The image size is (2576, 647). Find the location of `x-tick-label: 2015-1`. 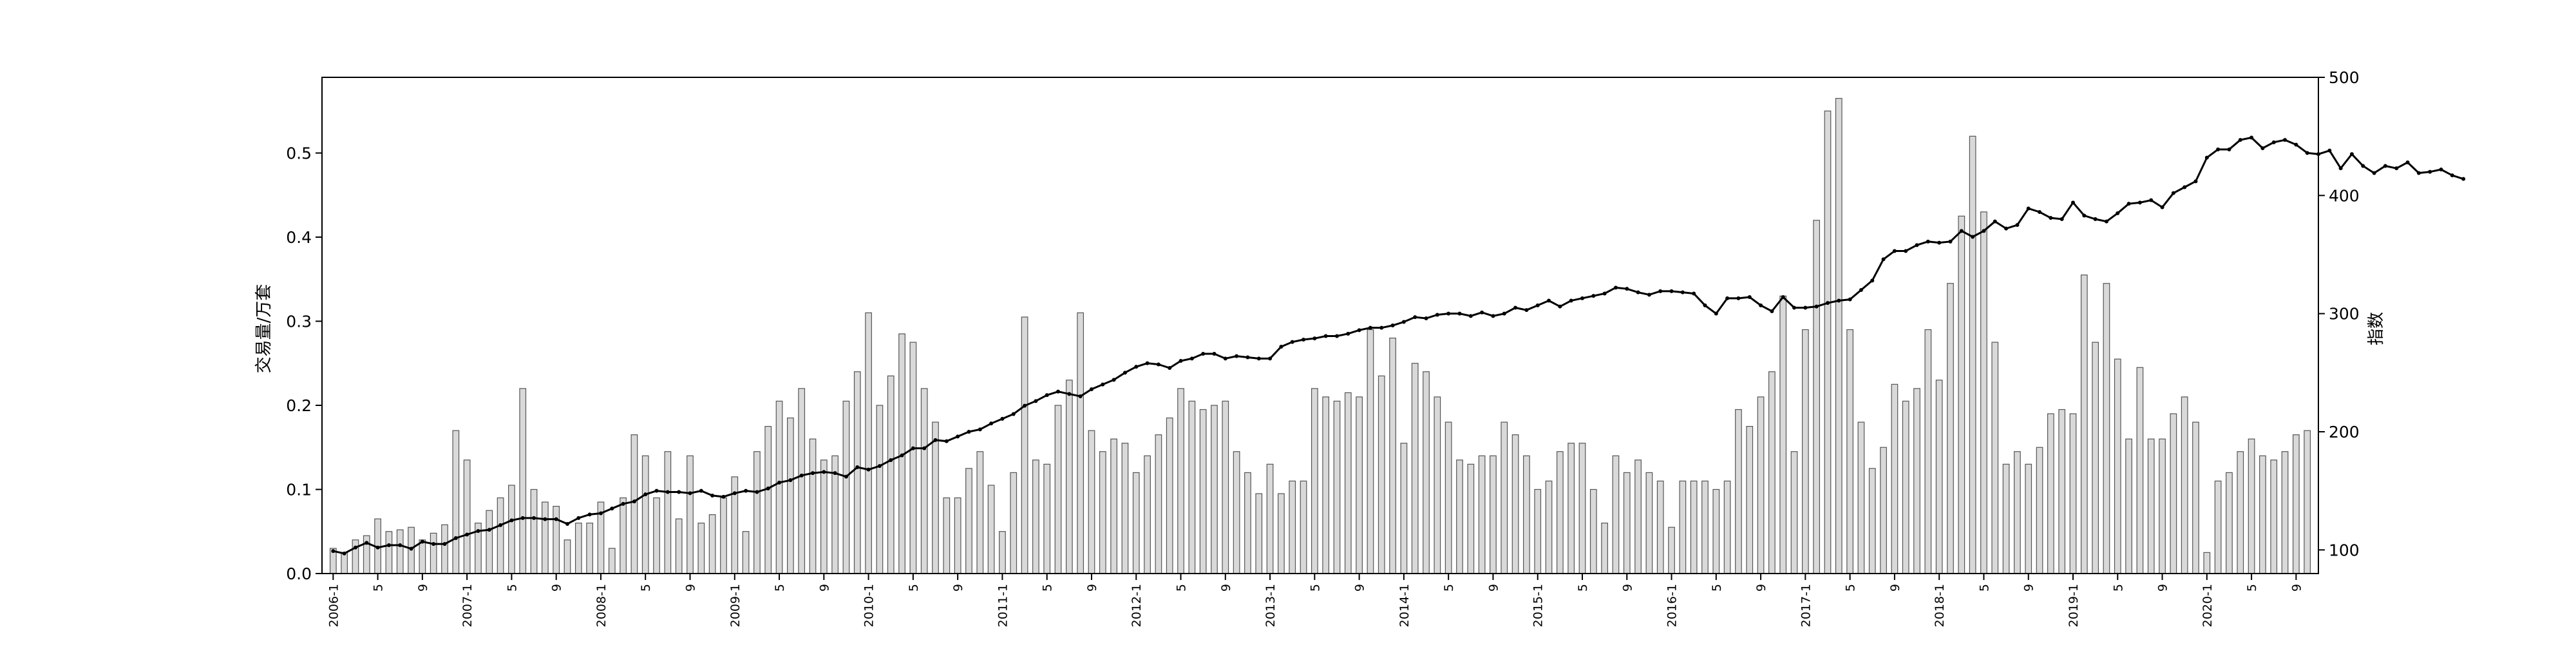

x-tick-label: 2015-1 is located at coordinates (1539, 605).